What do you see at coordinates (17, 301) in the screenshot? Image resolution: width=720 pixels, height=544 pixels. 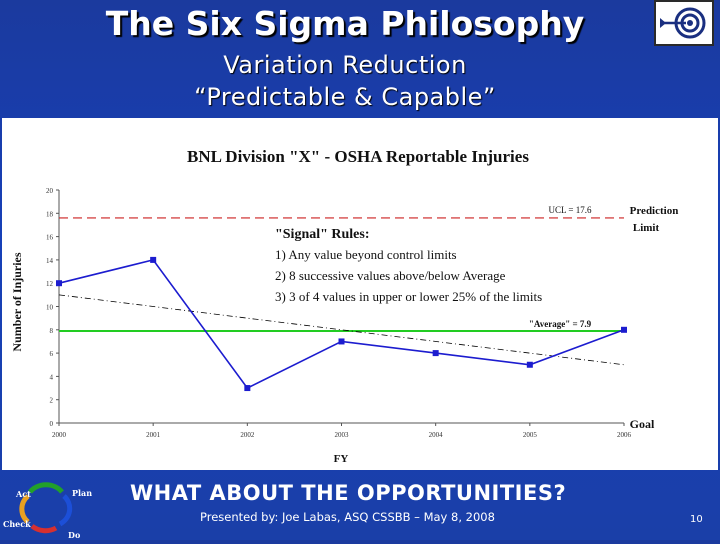 I see `y-axis-label: Number of Injuries` at bounding box center [17, 301].